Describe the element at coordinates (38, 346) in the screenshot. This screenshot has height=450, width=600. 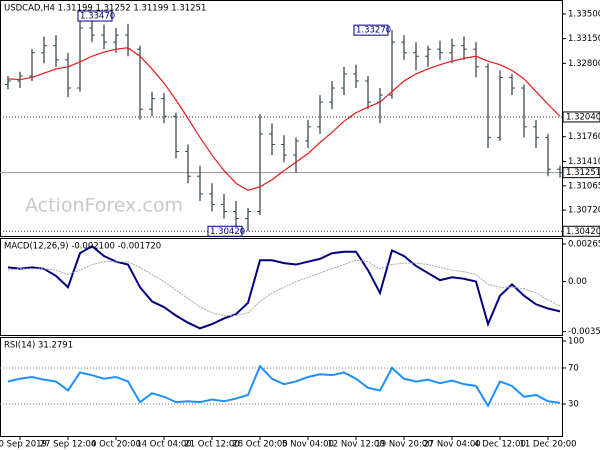
I see `panel-title: RSI(14) 31.2791` at that location.